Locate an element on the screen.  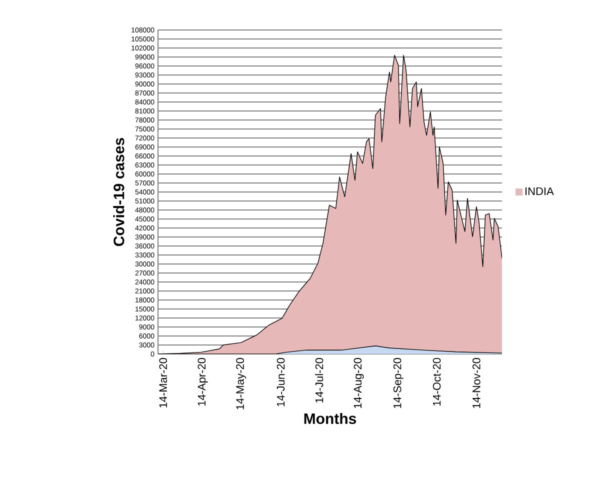
x-tick-label: 14-Oct-20 is located at coordinates (436, 382).